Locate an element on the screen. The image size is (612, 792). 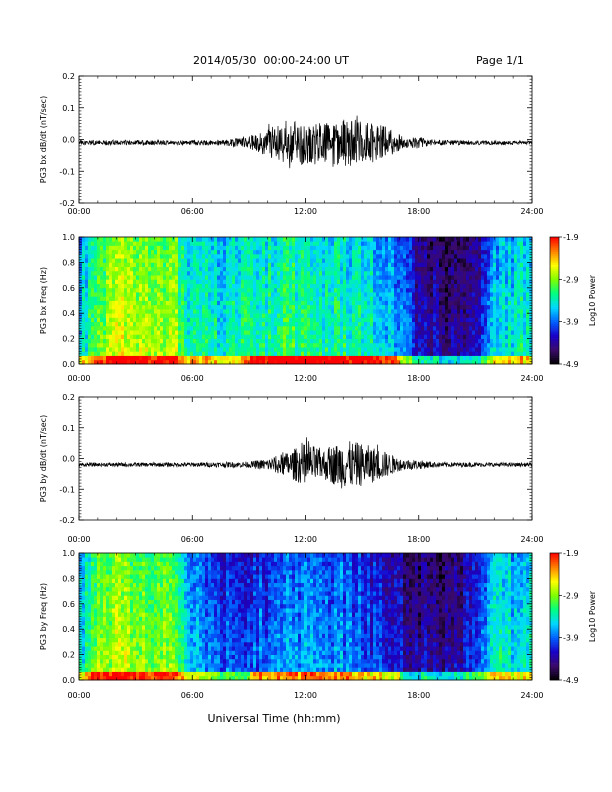
colorbar-tick-label: -1.9 is located at coordinates (571, 237).